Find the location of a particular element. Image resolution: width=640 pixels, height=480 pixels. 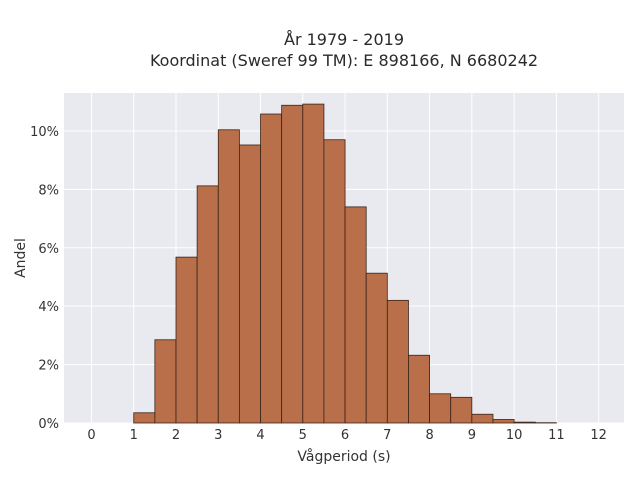

y-tick-label: 2% is located at coordinates (48, 366).